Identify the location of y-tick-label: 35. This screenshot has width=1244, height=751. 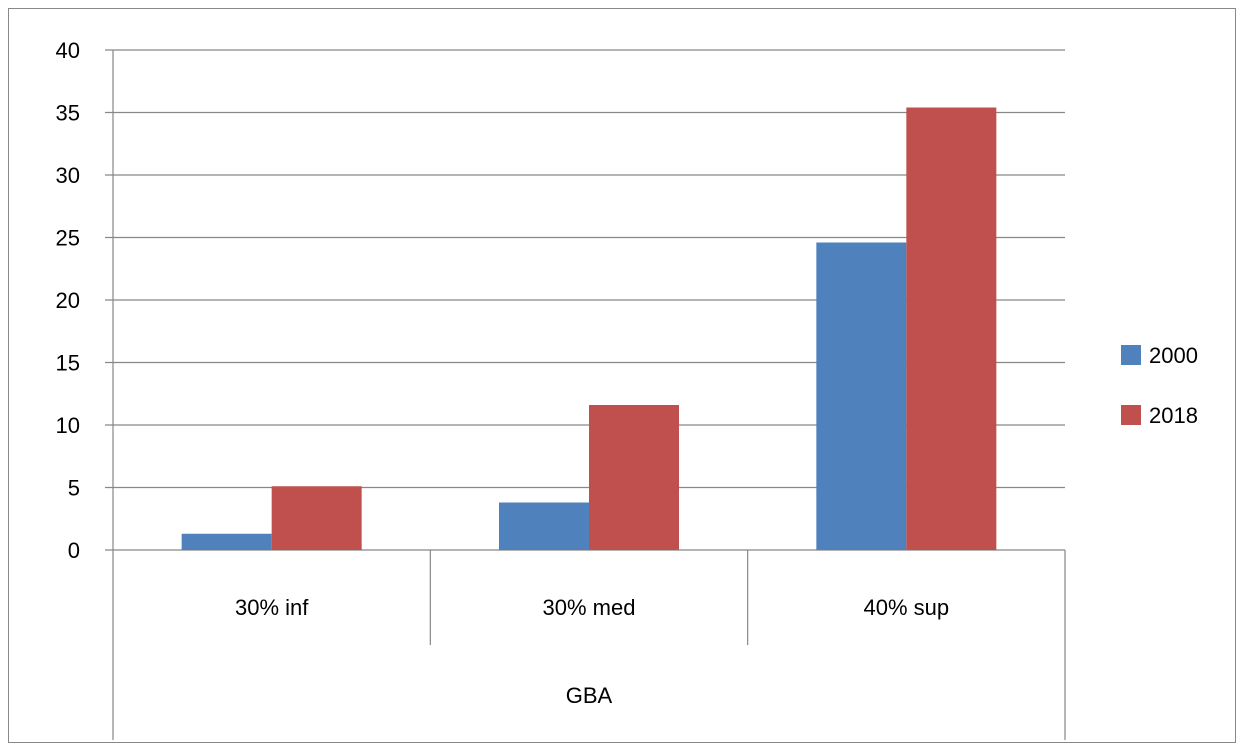
(68, 113).